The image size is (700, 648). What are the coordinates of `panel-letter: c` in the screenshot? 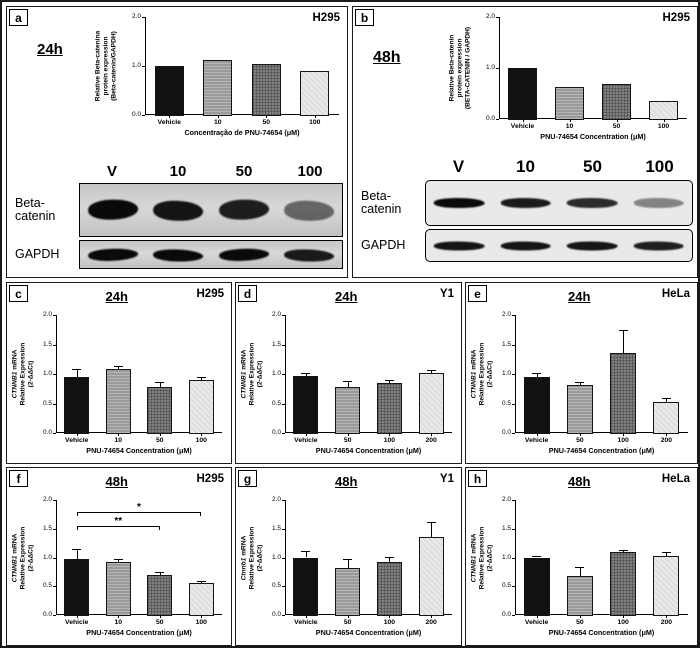 It's located at (18, 293).